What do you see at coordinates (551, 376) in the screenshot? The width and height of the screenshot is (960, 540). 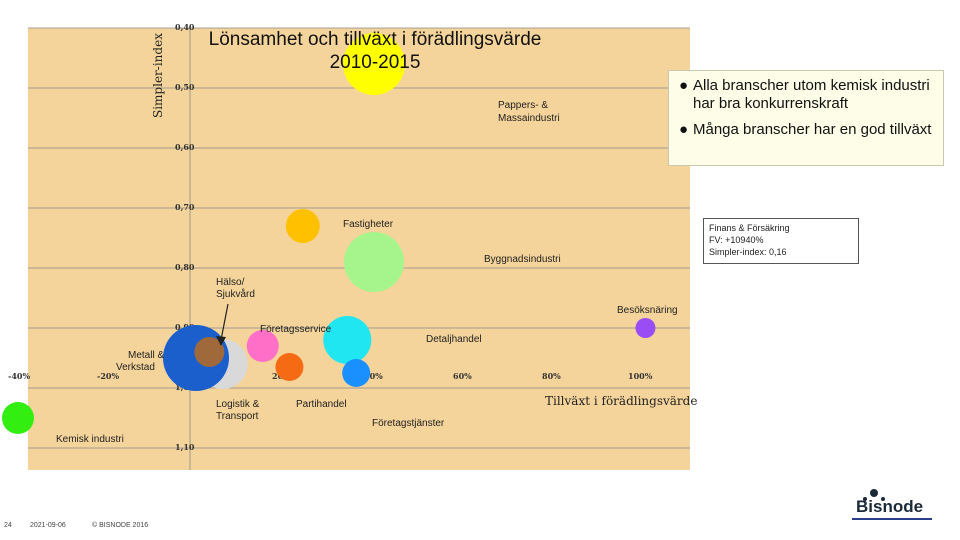 I see `x-tick-label: 80%` at bounding box center [551, 376].